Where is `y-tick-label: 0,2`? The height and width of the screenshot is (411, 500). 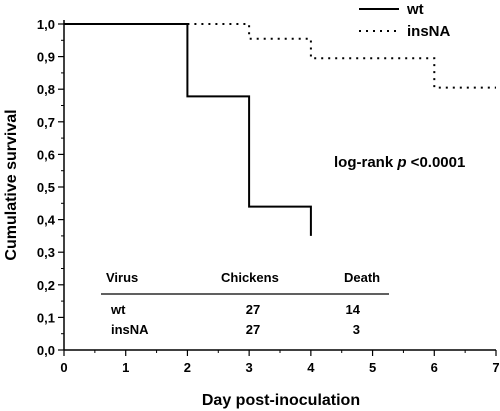
y-tick-label: 0,2 is located at coordinates (46, 285).